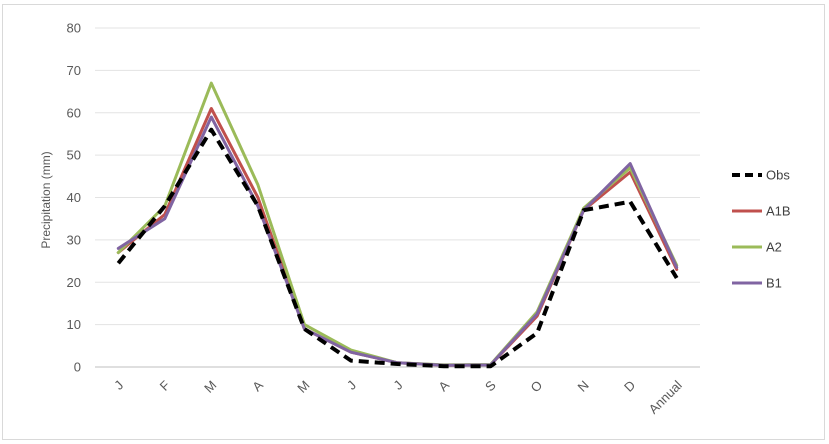 The height and width of the screenshot is (444, 829). Describe the element at coordinates (629, 386) in the screenshot. I see `x-tick-label: D` at that location.